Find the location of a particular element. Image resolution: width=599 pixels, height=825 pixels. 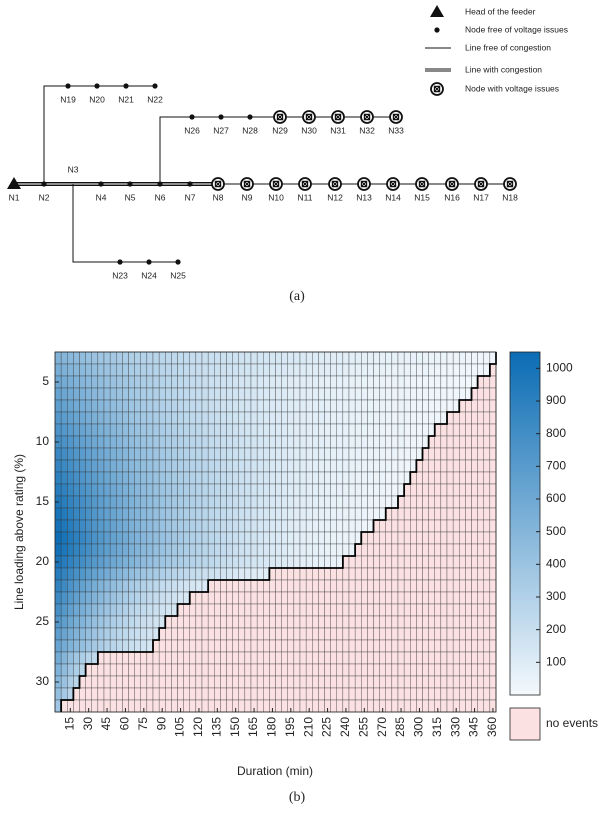

x-tick-label: 60 is located at coordinates (125, 724).